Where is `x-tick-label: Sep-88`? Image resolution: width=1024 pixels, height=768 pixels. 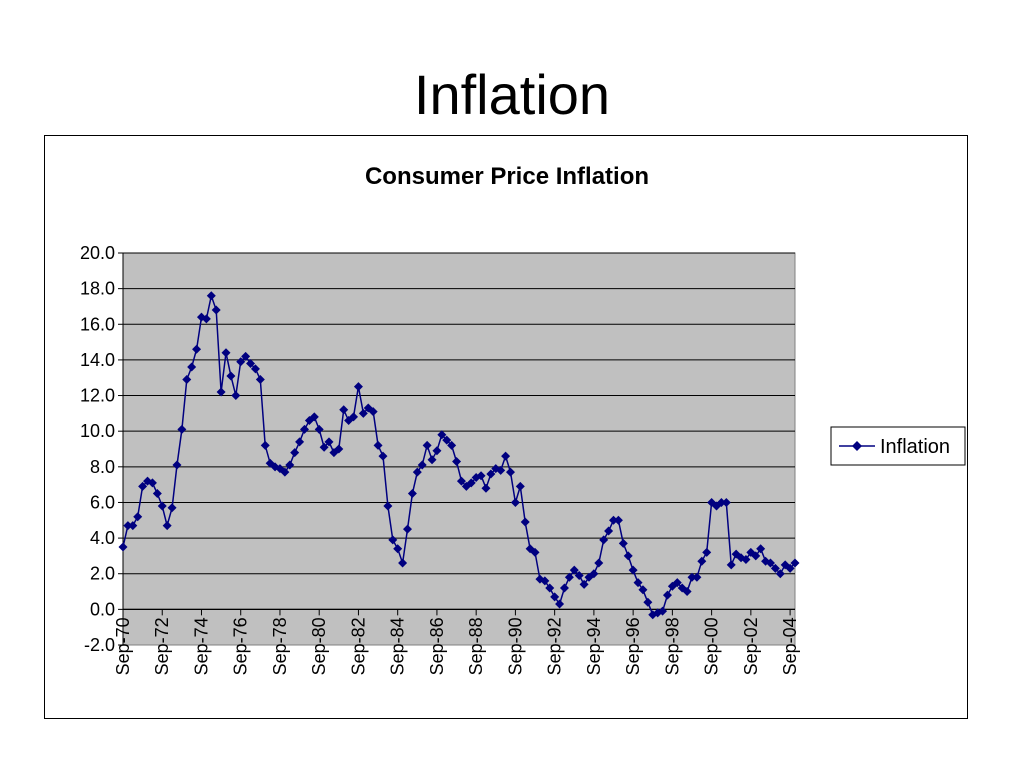
x-tick-label: Sep-88 is located at coordinates (476, 646).